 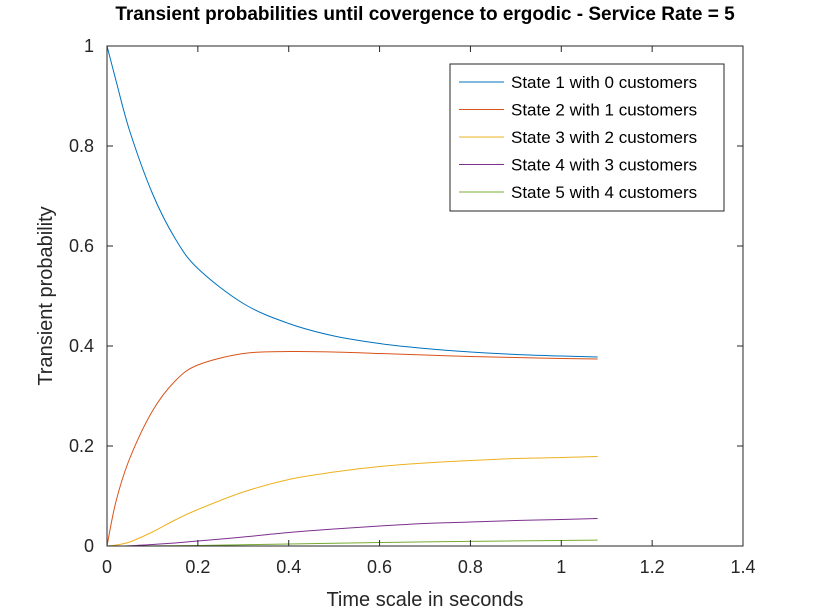 What do you see at coordinates (81, 346) in the screenshot?
I see `y-tick-label: 0.4` at bounding box center [81, 346].